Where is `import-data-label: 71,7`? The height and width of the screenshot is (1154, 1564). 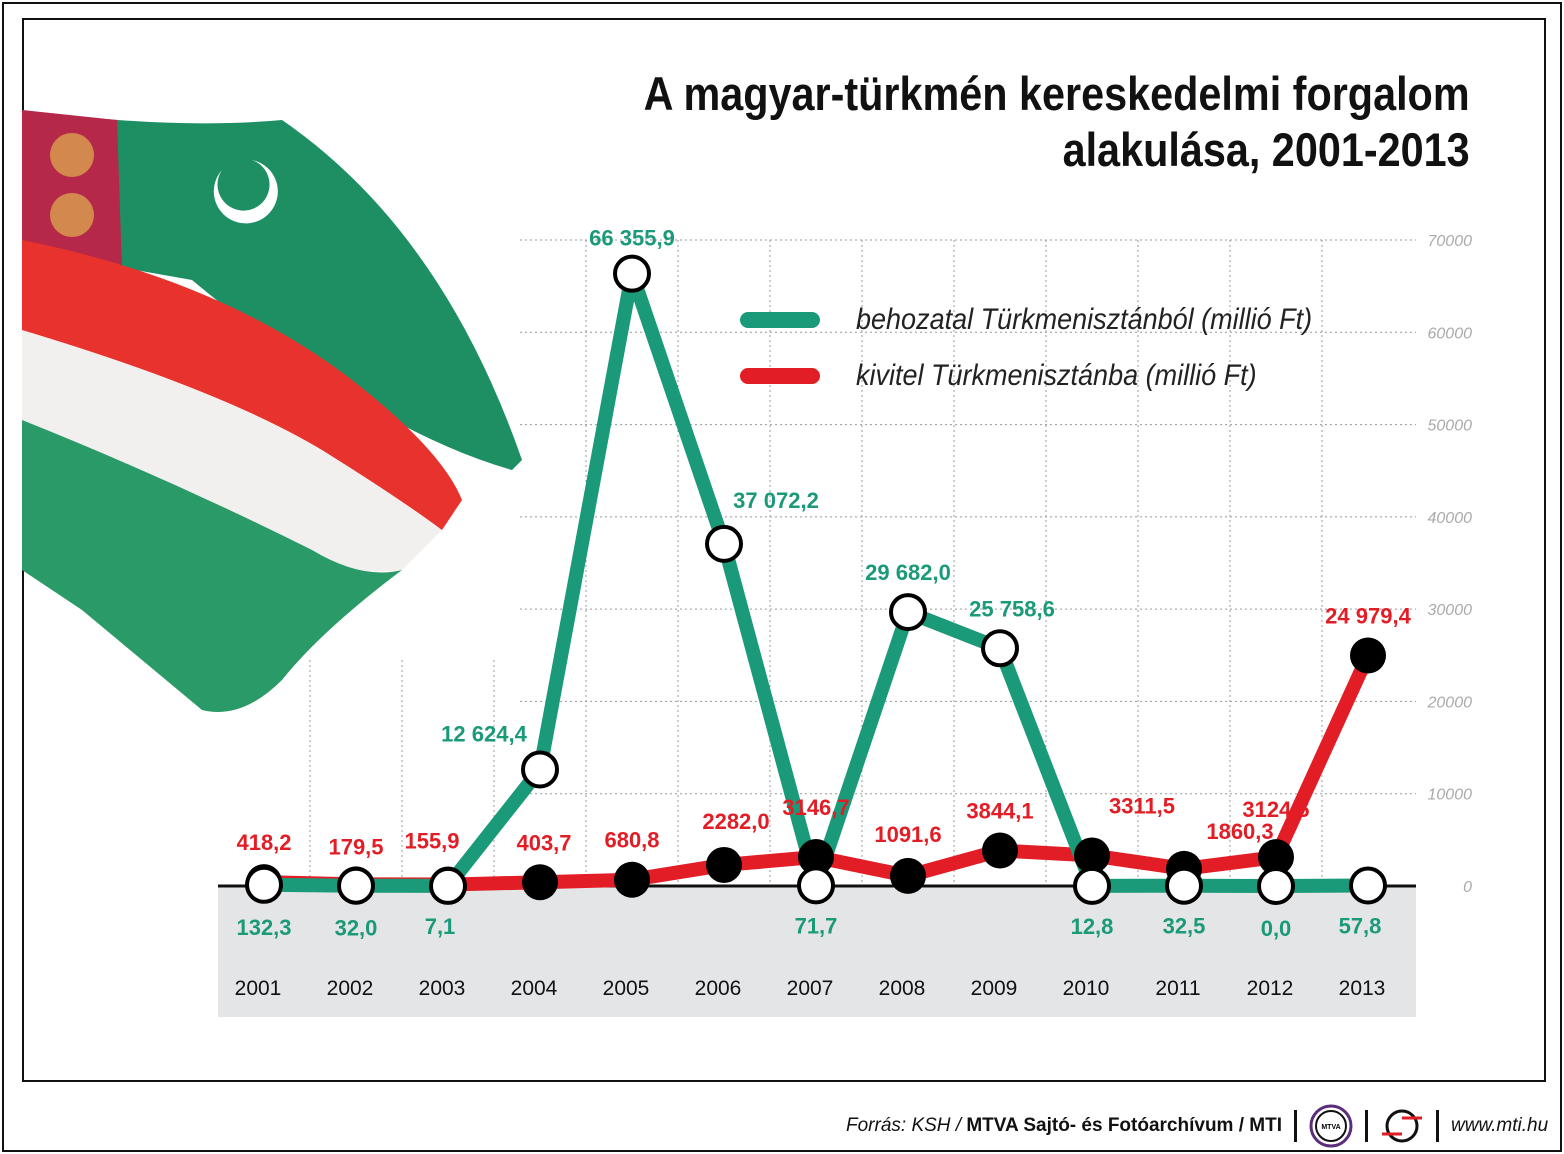 import-data-label: 71,7 is located at coordinates (816, 925).